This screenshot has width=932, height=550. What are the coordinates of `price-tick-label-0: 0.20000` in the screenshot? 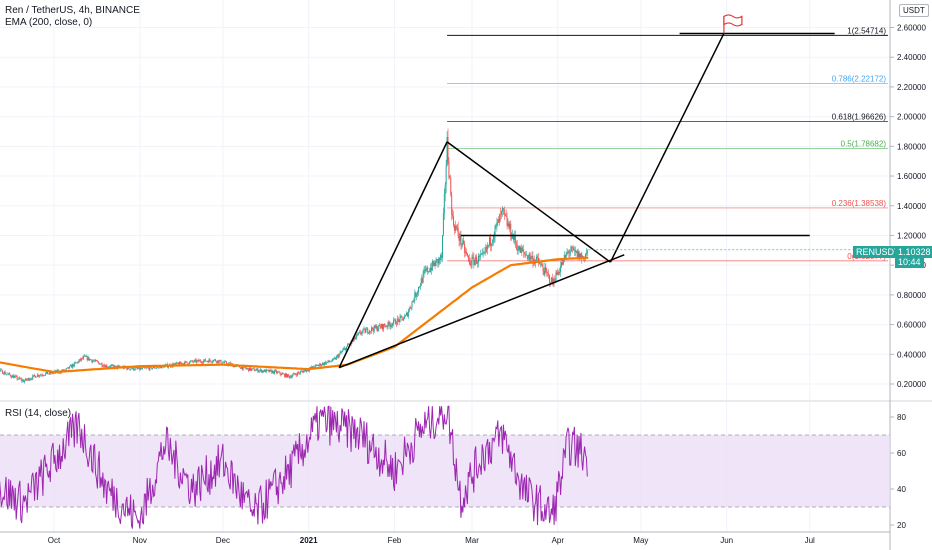 It's located at (911, 384).